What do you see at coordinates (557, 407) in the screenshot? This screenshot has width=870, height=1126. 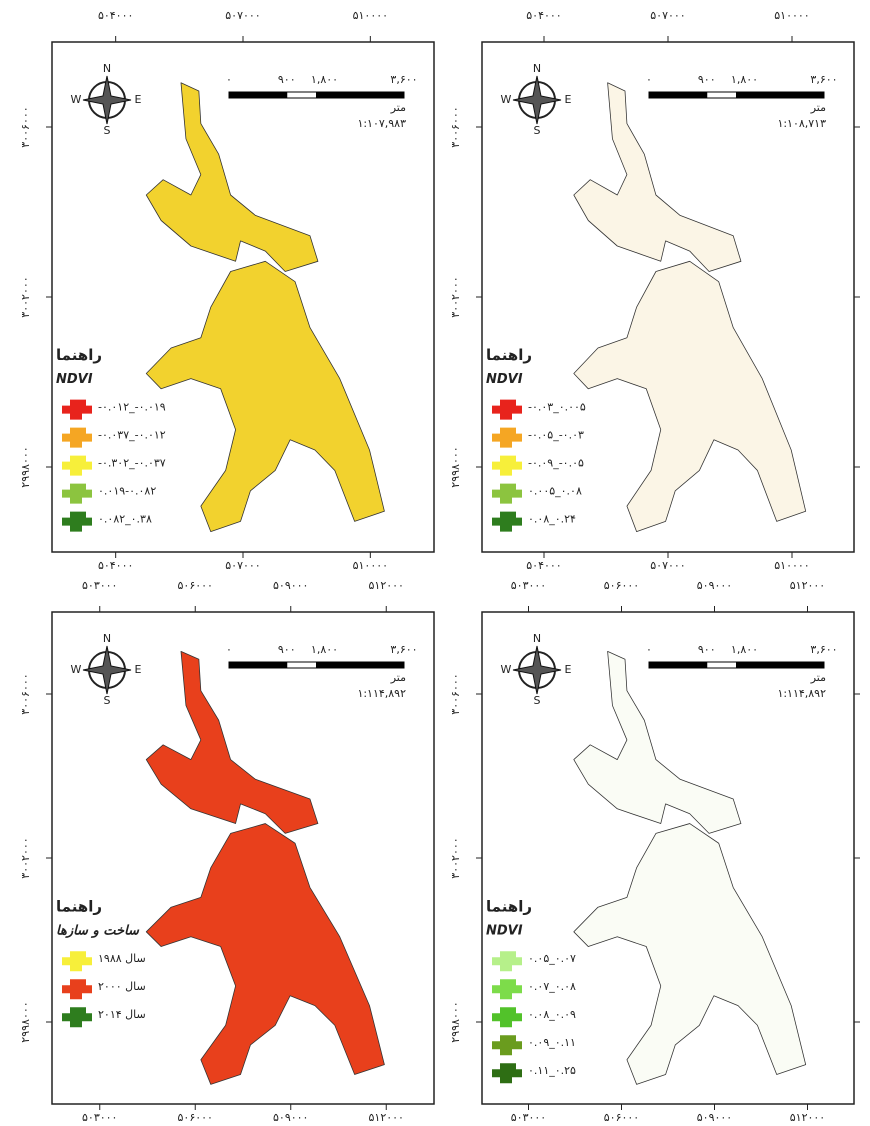 I see `legend-label: -۰.۰۳_۰.۰۰۵` at bounding box center [557, 407].